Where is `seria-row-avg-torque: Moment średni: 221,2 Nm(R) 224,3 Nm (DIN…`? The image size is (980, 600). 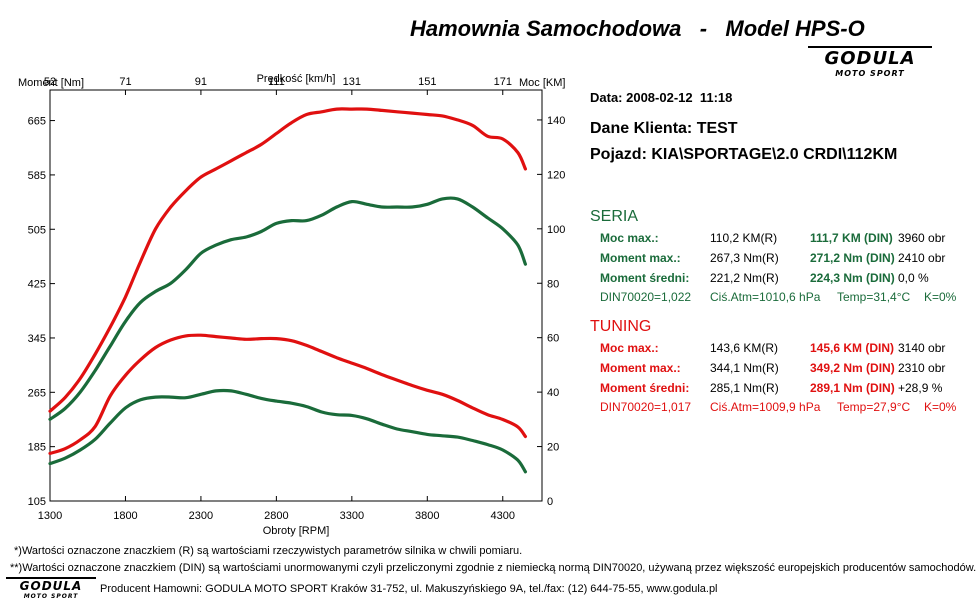
seria-row-avg-torque: Moment średni: 221,2 Nm(R) 224,3 Nm (DIN… is located at coordinates (780, 281).